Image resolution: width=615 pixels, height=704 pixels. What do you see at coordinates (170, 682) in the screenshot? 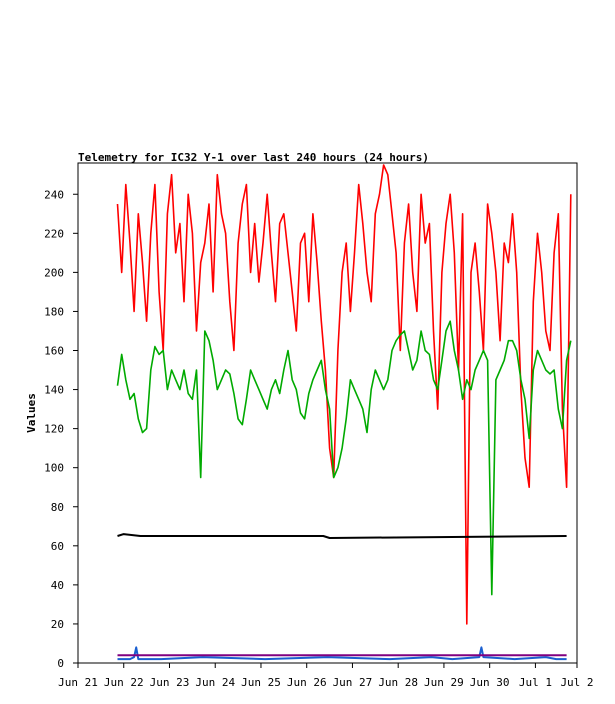
I see `x-tick-label: Jun 23` at bounding box center [170, 682].